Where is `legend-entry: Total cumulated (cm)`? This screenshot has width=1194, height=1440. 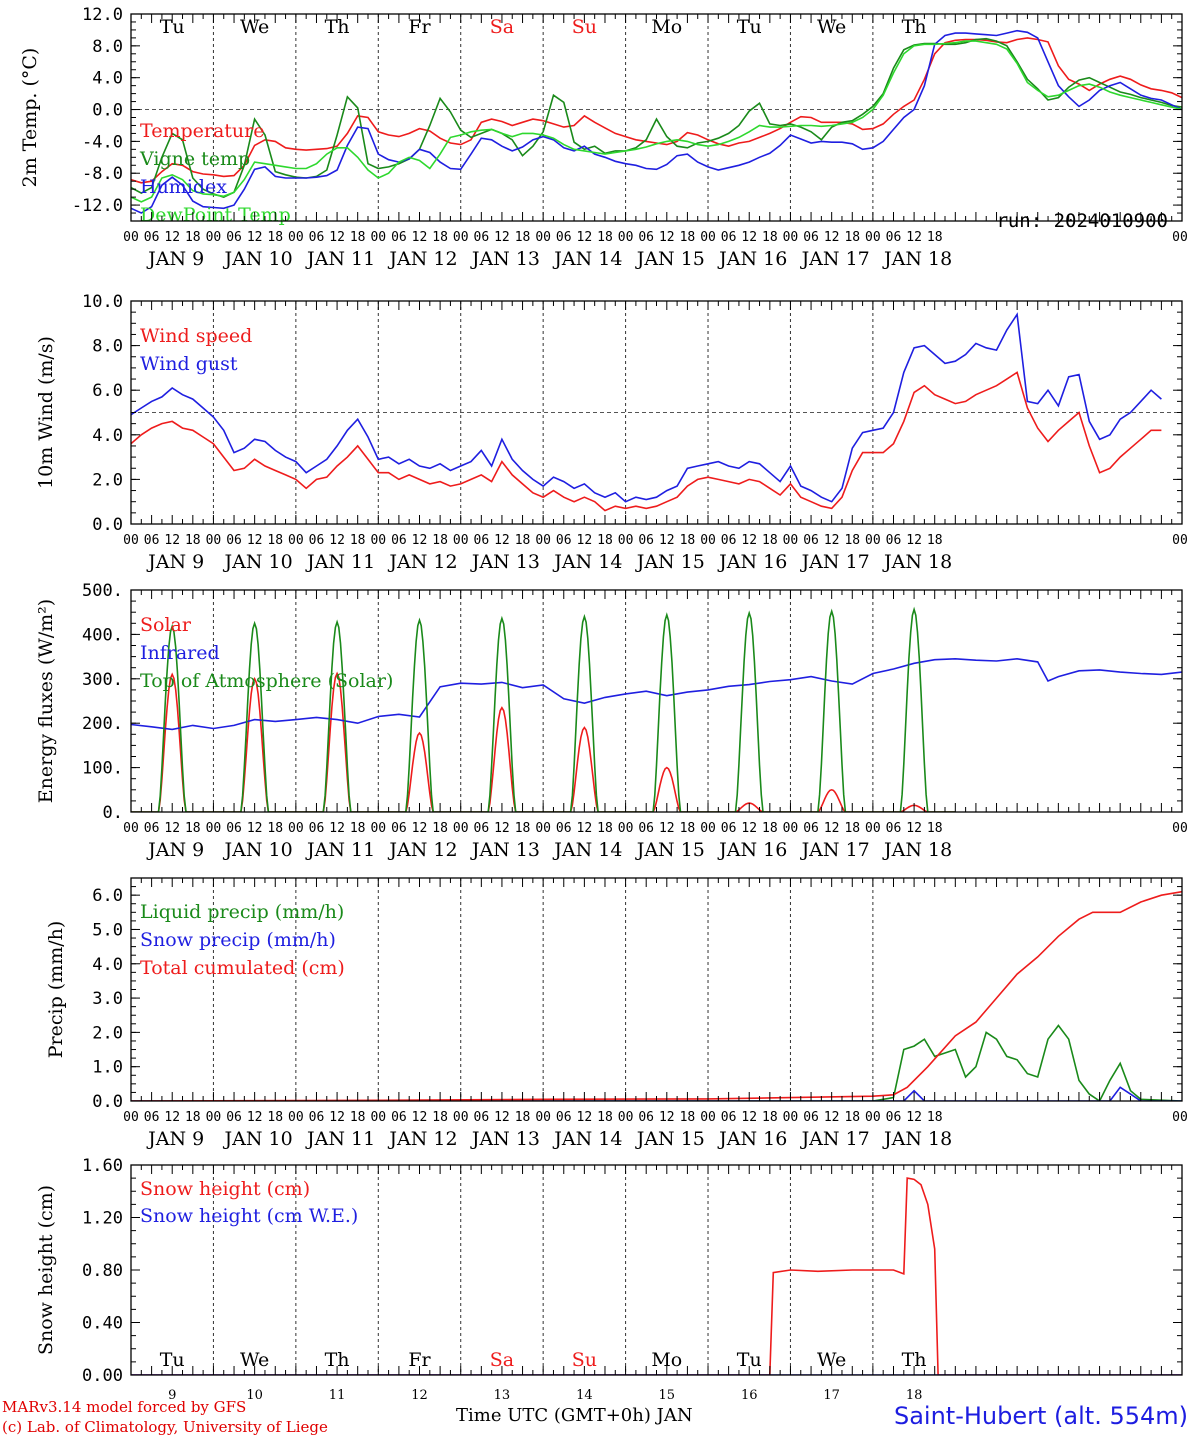
legend-entry: Total cumulated (cm) is located at coordinates (242, 968).